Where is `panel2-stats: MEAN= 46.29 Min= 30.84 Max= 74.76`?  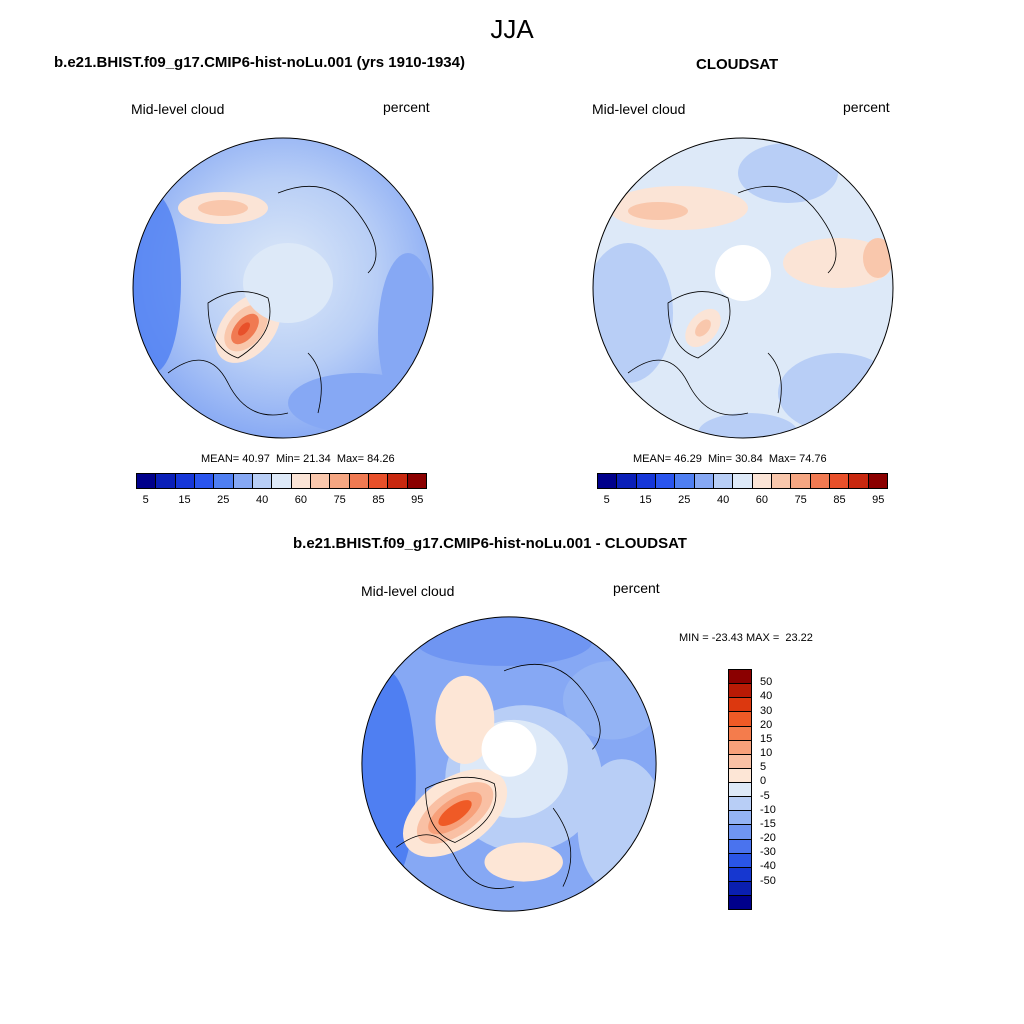 panel2-stats: MEAN= 46.29 Min= 30.84 Max= 74.76 is located at coordinates (730, 459).